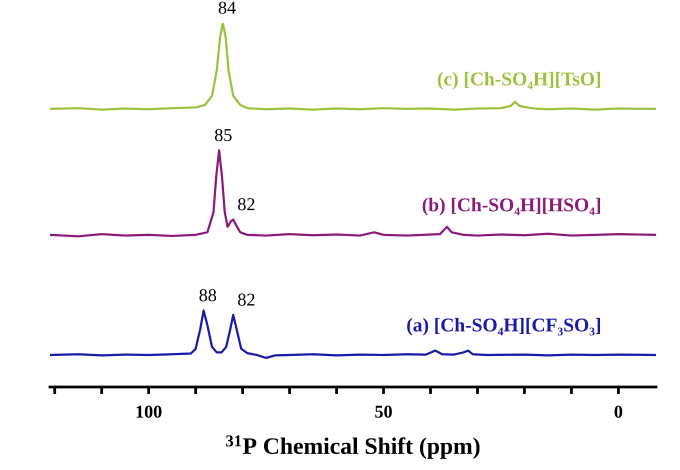  I want to click on series-label: (b) [Ch-SO₄H][HSO₄], so click(511, 207).